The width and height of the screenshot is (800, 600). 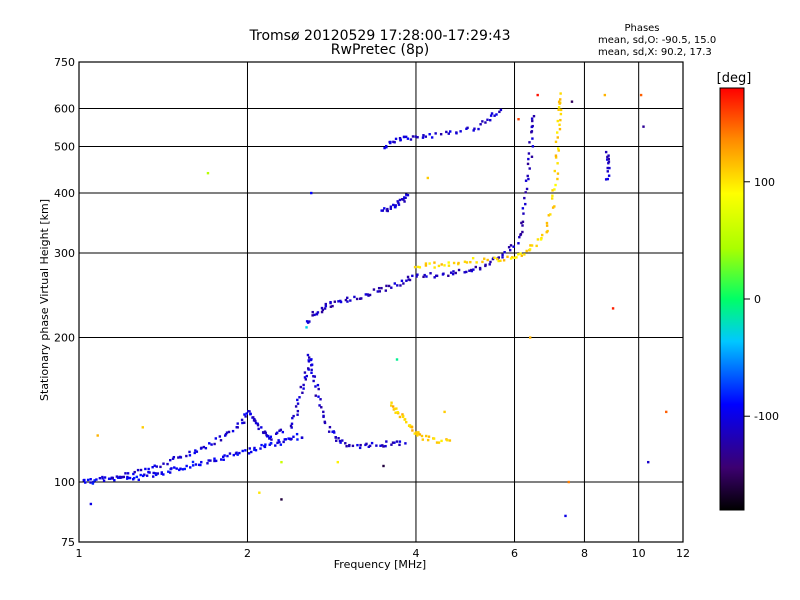 What do you see at coordinates (734, 78) in the screenshot?
I see `colorbar-label: [deg]` at bounding box center [734, 78].